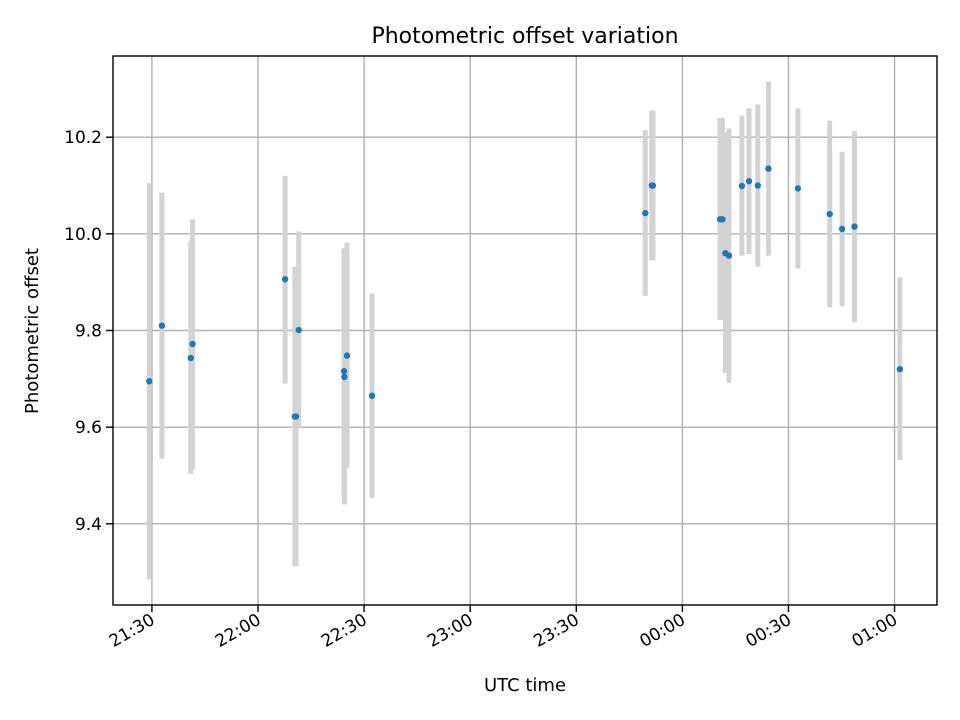 The height and width of the screenshot is (720, 960). Describe the element at coordinates (524, 36) in the screenshot. I see `chart-title: Photometric offset variation` at that location.